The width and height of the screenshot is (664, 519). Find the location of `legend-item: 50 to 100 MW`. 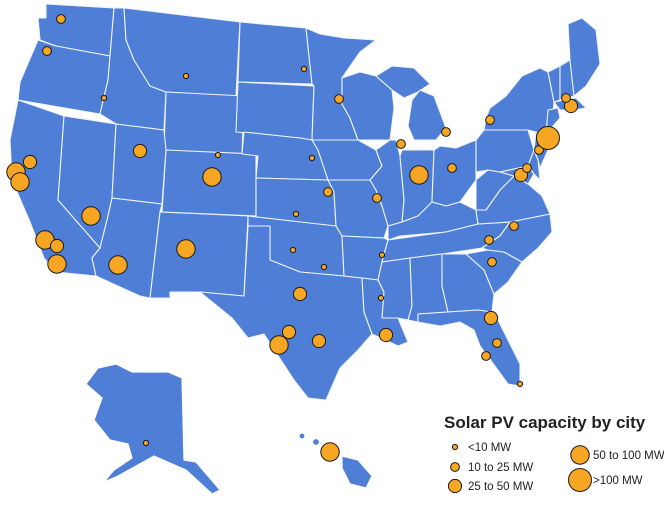

legend-item: 50 to 100 MW is located at coordinates (617, 455).